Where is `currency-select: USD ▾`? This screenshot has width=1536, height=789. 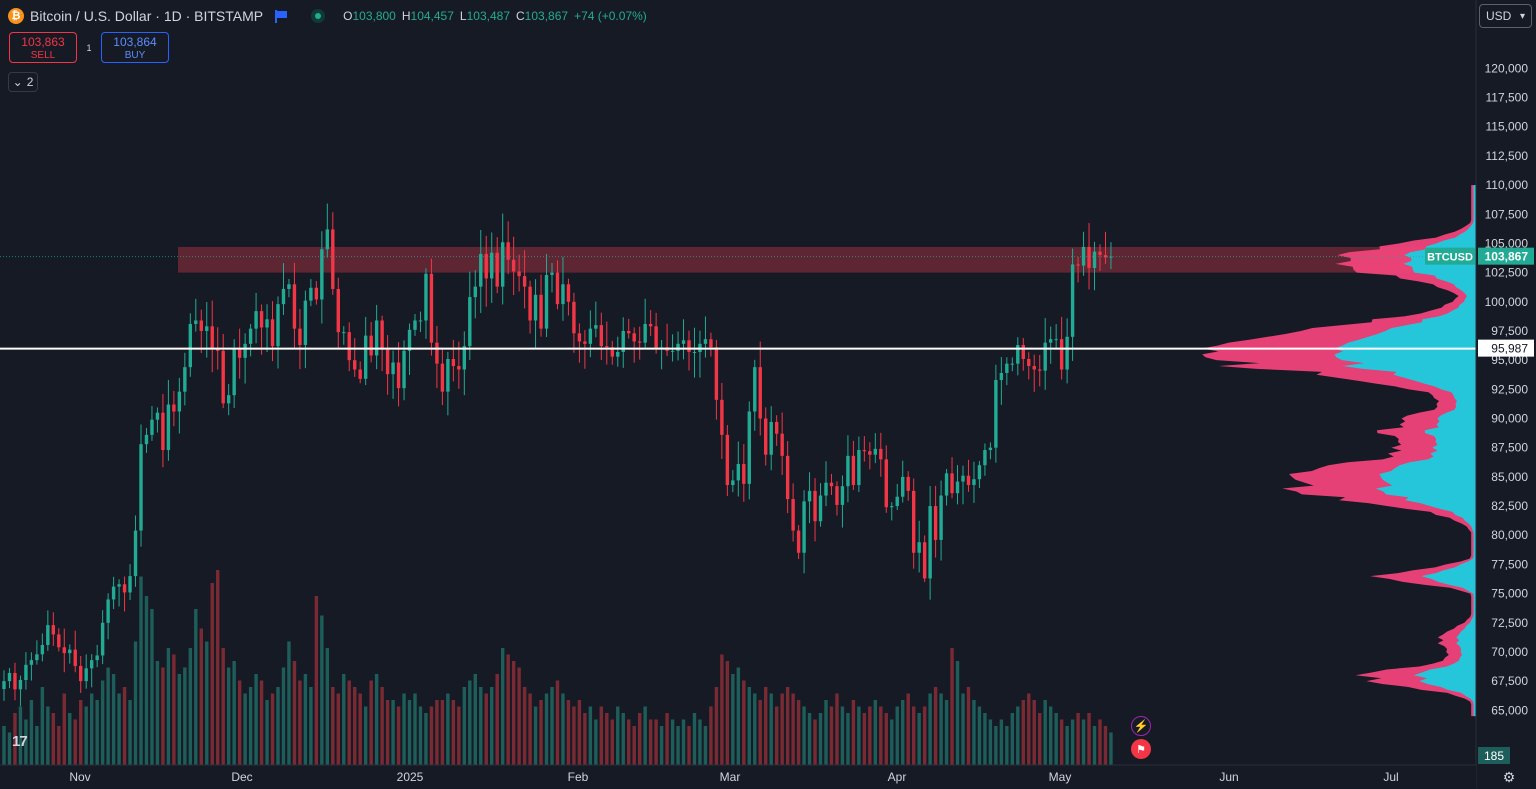 currency-select: USD ▾ is located at coordinates (1505, 16).